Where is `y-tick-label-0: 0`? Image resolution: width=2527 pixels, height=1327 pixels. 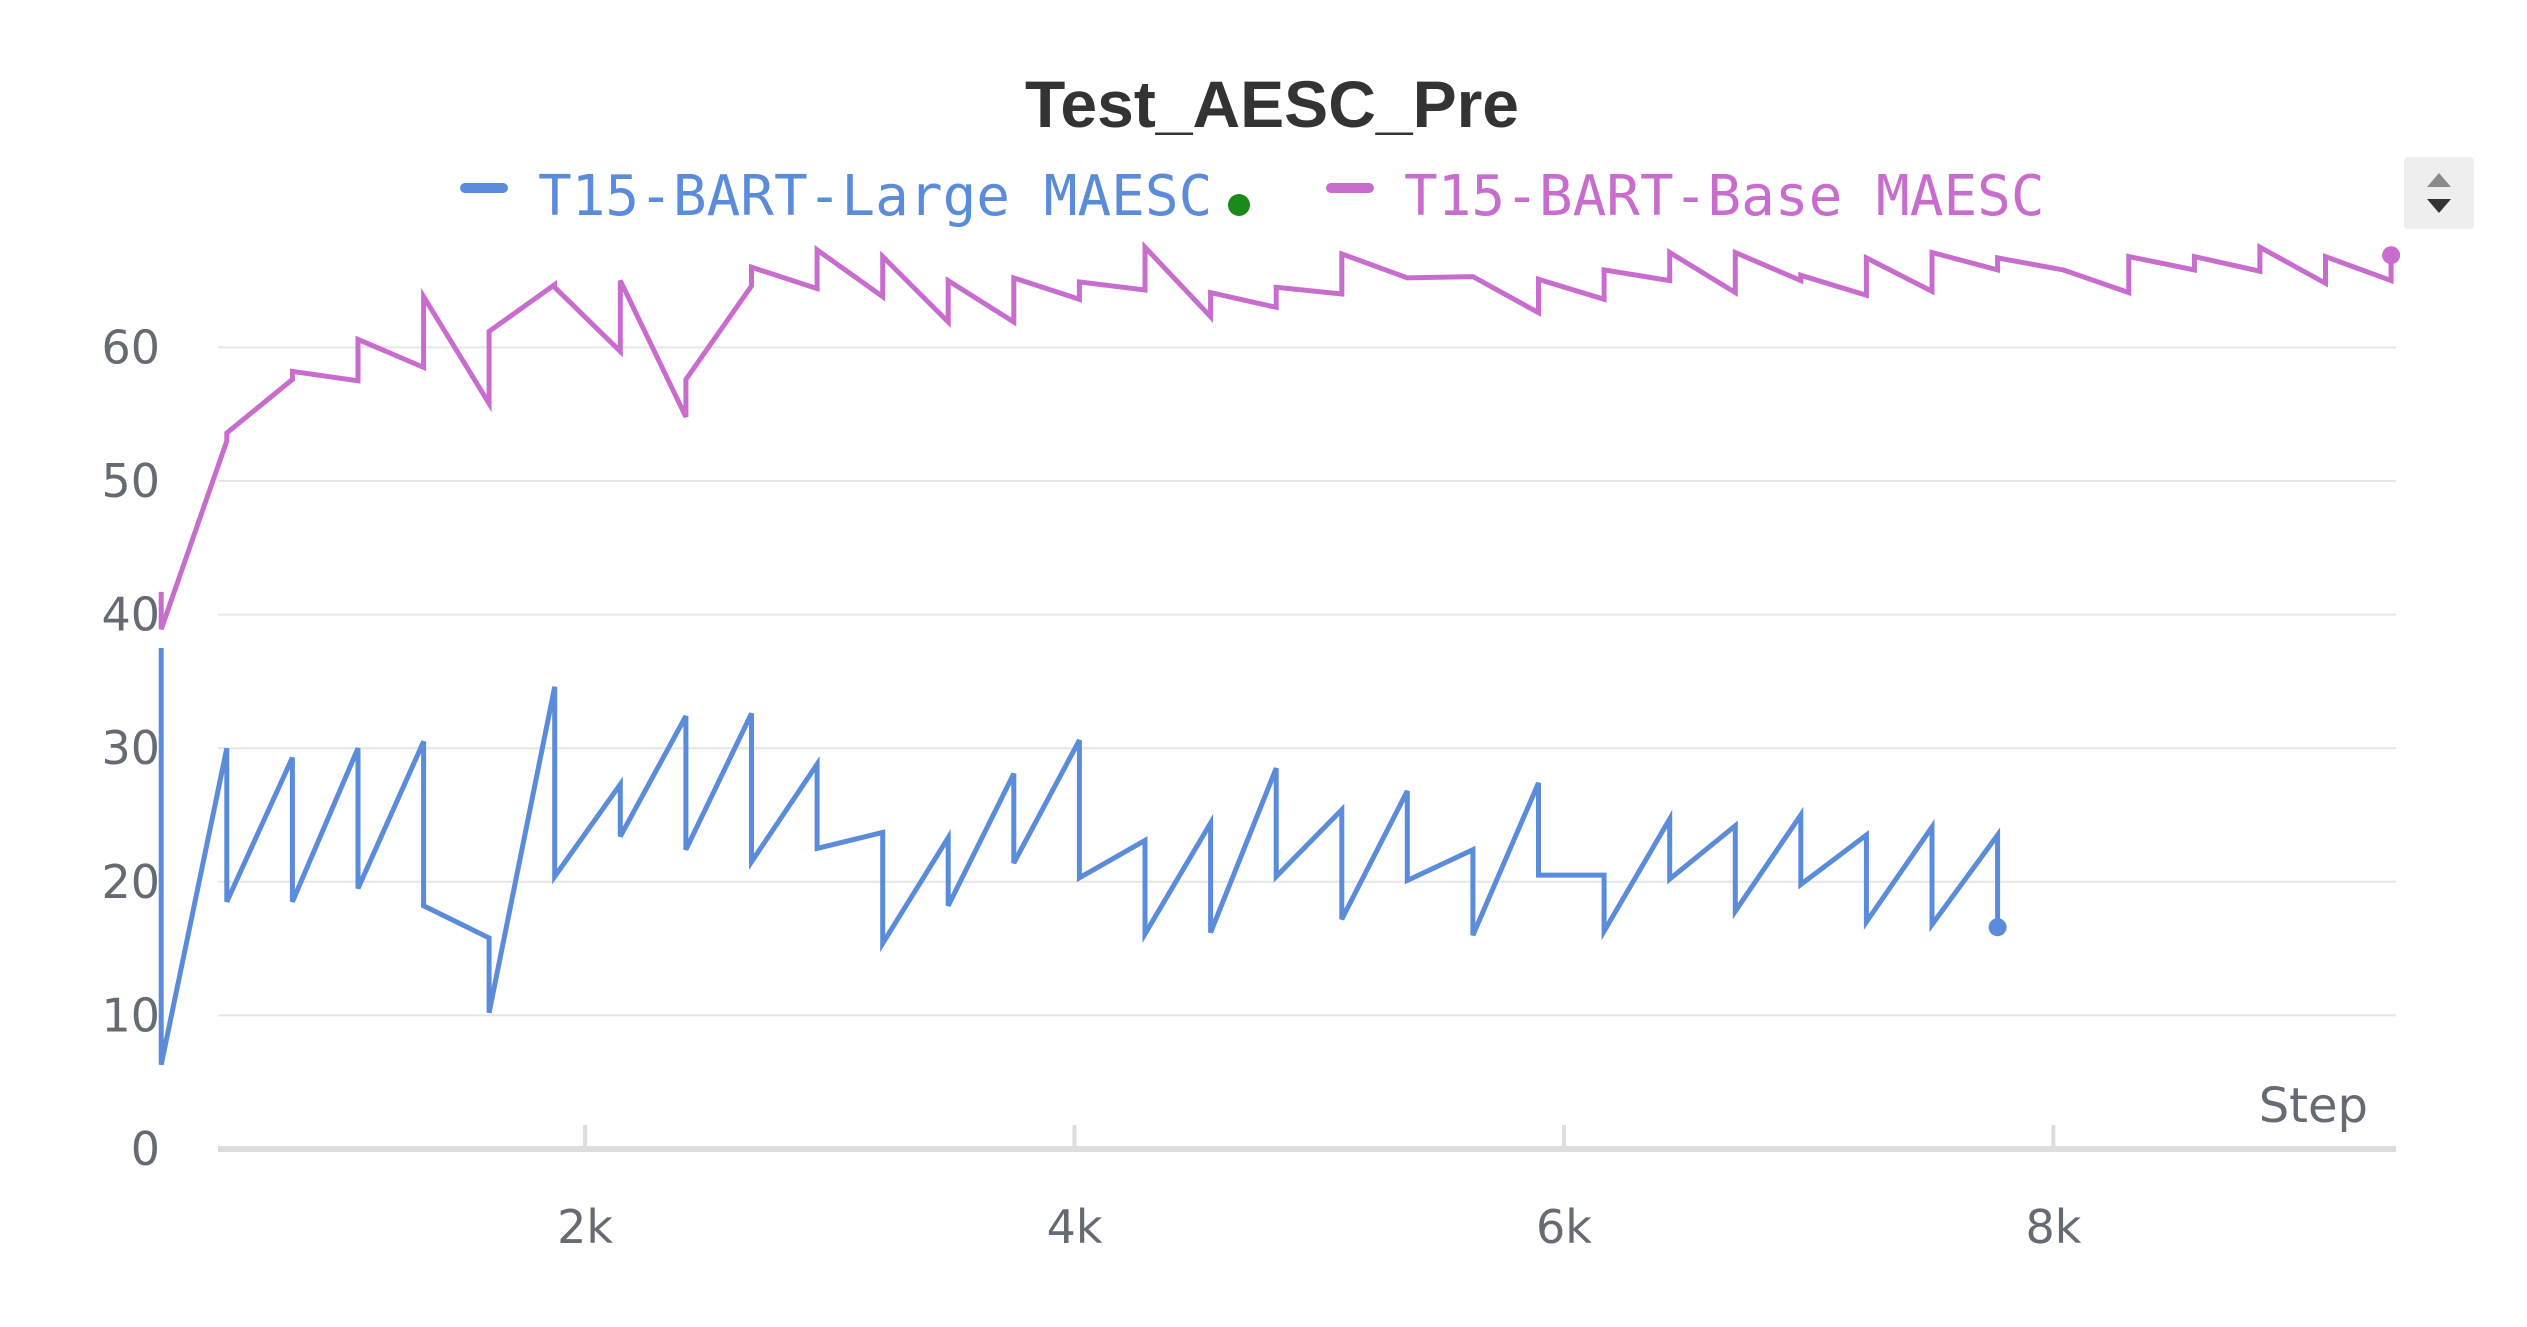 y-tick-label-0: 0 is located at coordinates (145, 1149).